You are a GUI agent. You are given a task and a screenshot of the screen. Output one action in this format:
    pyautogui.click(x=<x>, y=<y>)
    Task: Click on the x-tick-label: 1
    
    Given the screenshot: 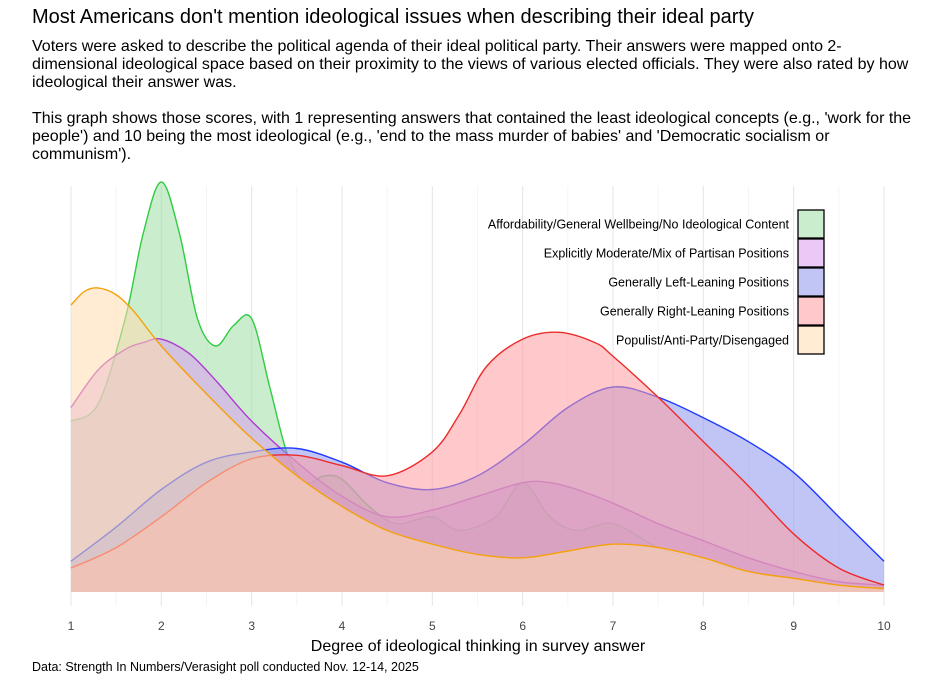 What is the action you would take?
    pyautogui.click(x=71, y=626)
    